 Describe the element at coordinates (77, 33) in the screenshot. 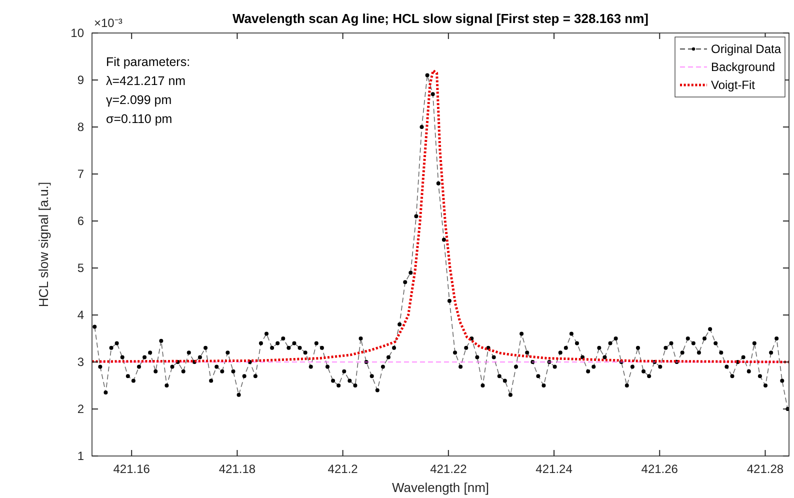

I see `y-tick-label: 10` at that location.